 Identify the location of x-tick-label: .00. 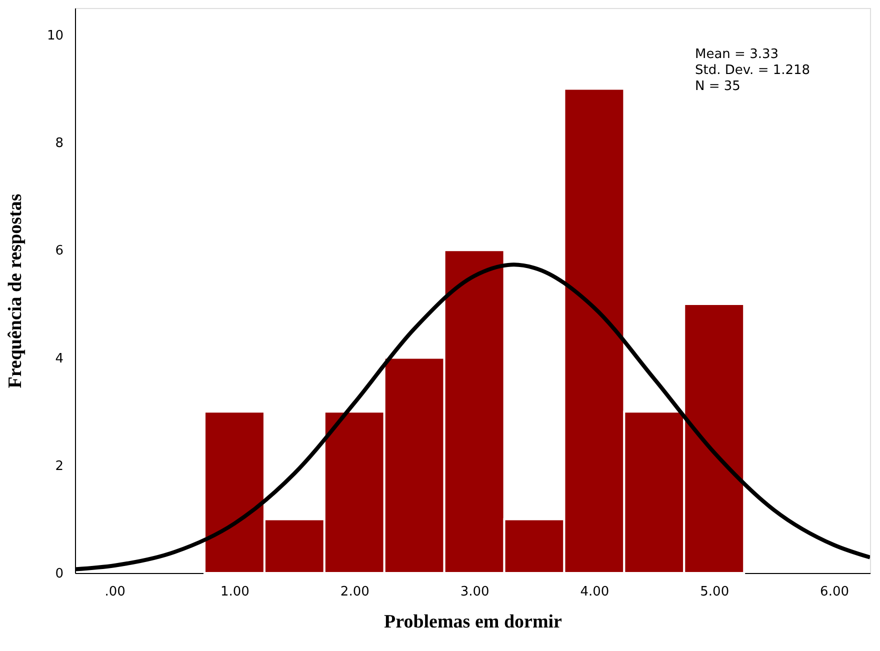
(115, 592).